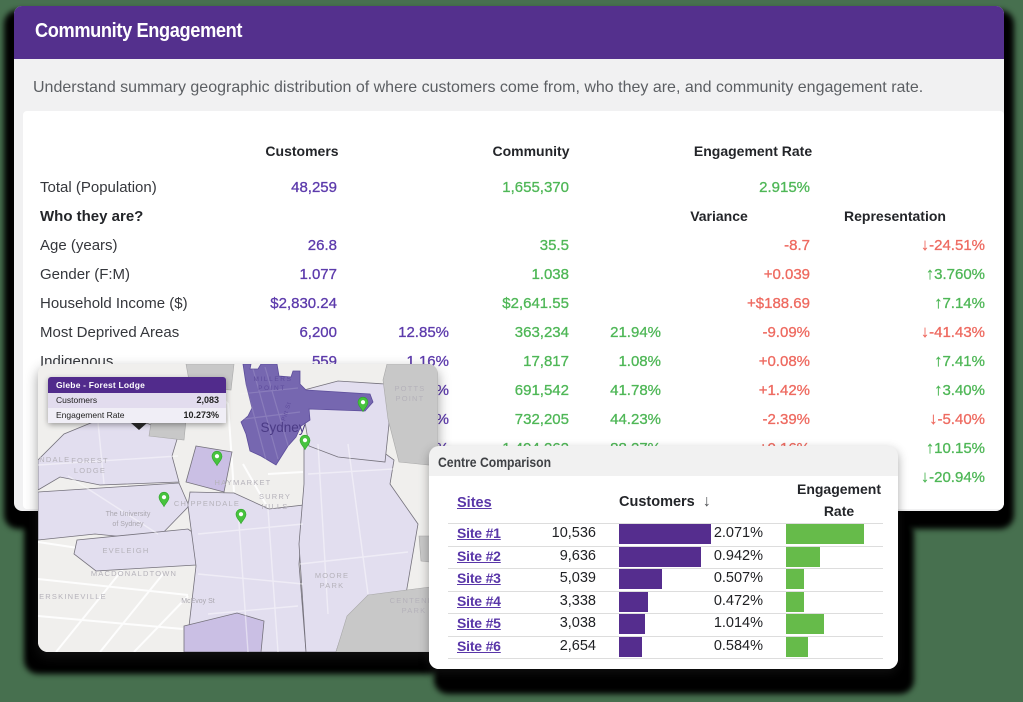  What do you see at coordinates (272, 379) in the screenshot?
I see `svg-text: MILLERS` at bounding box center [272, 379].